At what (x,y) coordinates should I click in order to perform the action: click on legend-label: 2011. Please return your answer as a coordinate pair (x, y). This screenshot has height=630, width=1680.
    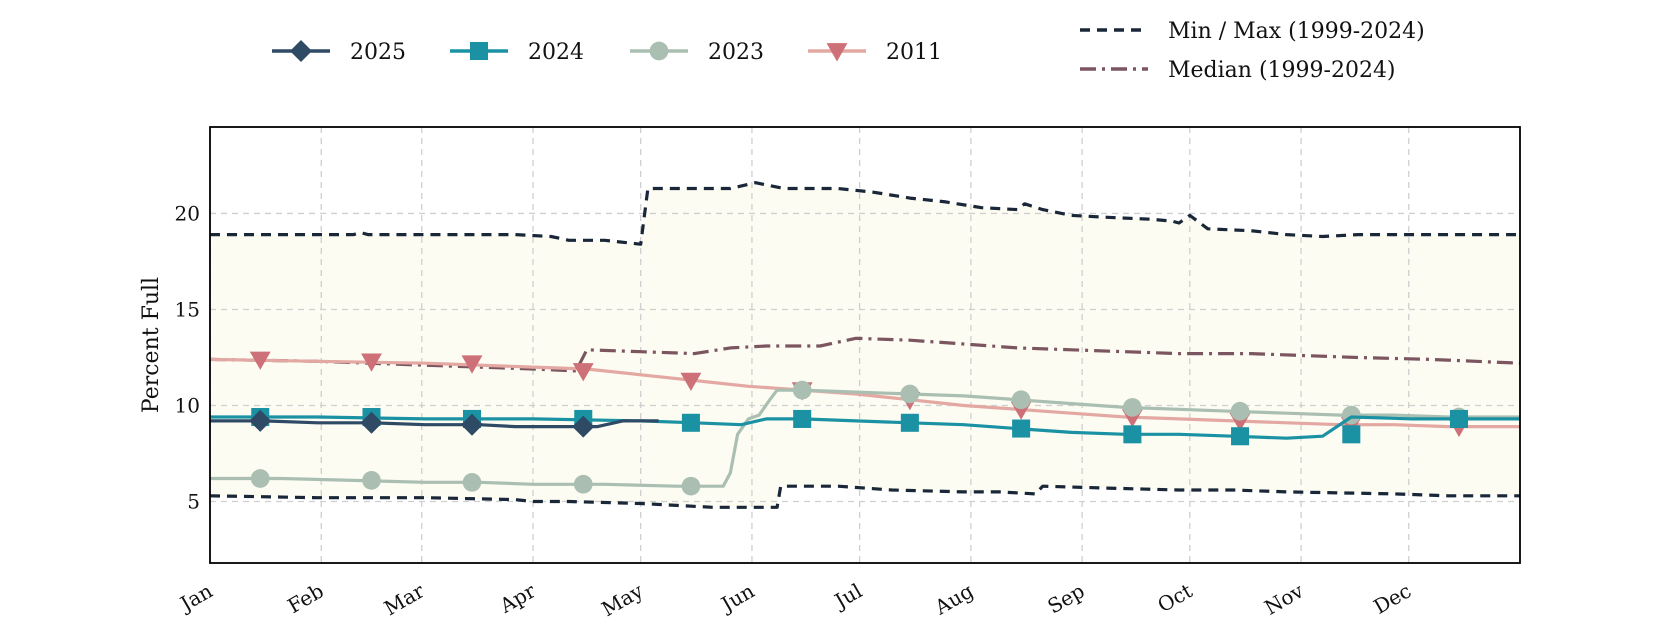
    Looking at the image, I should click on (914, 52).